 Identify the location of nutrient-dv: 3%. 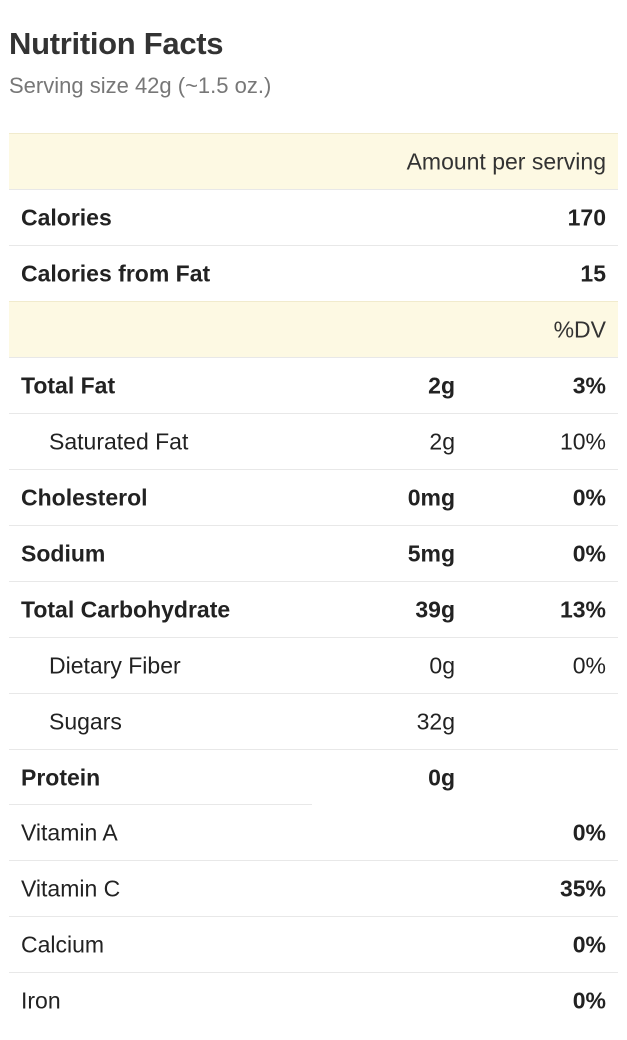
(589, 385).